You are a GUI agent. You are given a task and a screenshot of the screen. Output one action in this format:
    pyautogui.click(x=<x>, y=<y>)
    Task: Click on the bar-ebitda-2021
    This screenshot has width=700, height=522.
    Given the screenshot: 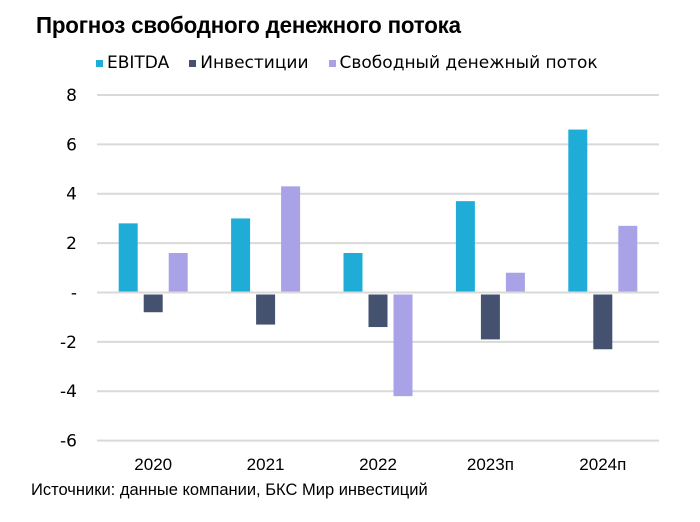 What is the action you would take?
    pyautogui.click(x=241, y=255)
    